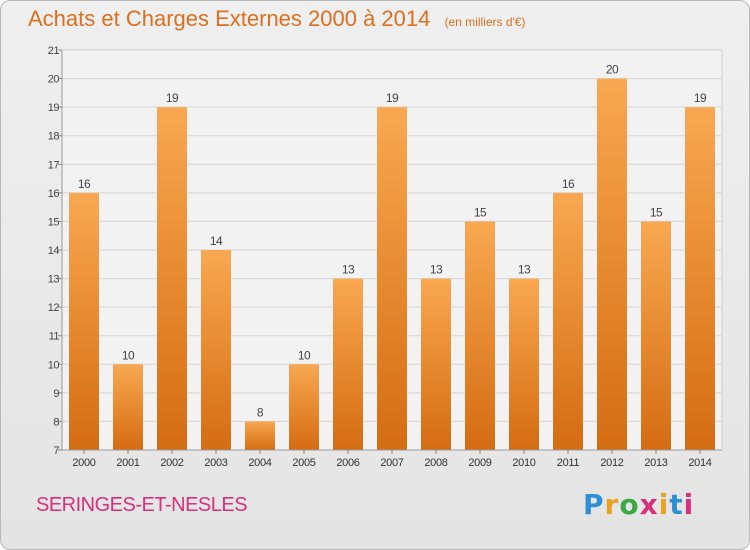 The image size is (750, 550). What do you see at coordinates (480, 212) in the screenshot?
I see `data-label-2009: 15` at bounding box center [480, 212].